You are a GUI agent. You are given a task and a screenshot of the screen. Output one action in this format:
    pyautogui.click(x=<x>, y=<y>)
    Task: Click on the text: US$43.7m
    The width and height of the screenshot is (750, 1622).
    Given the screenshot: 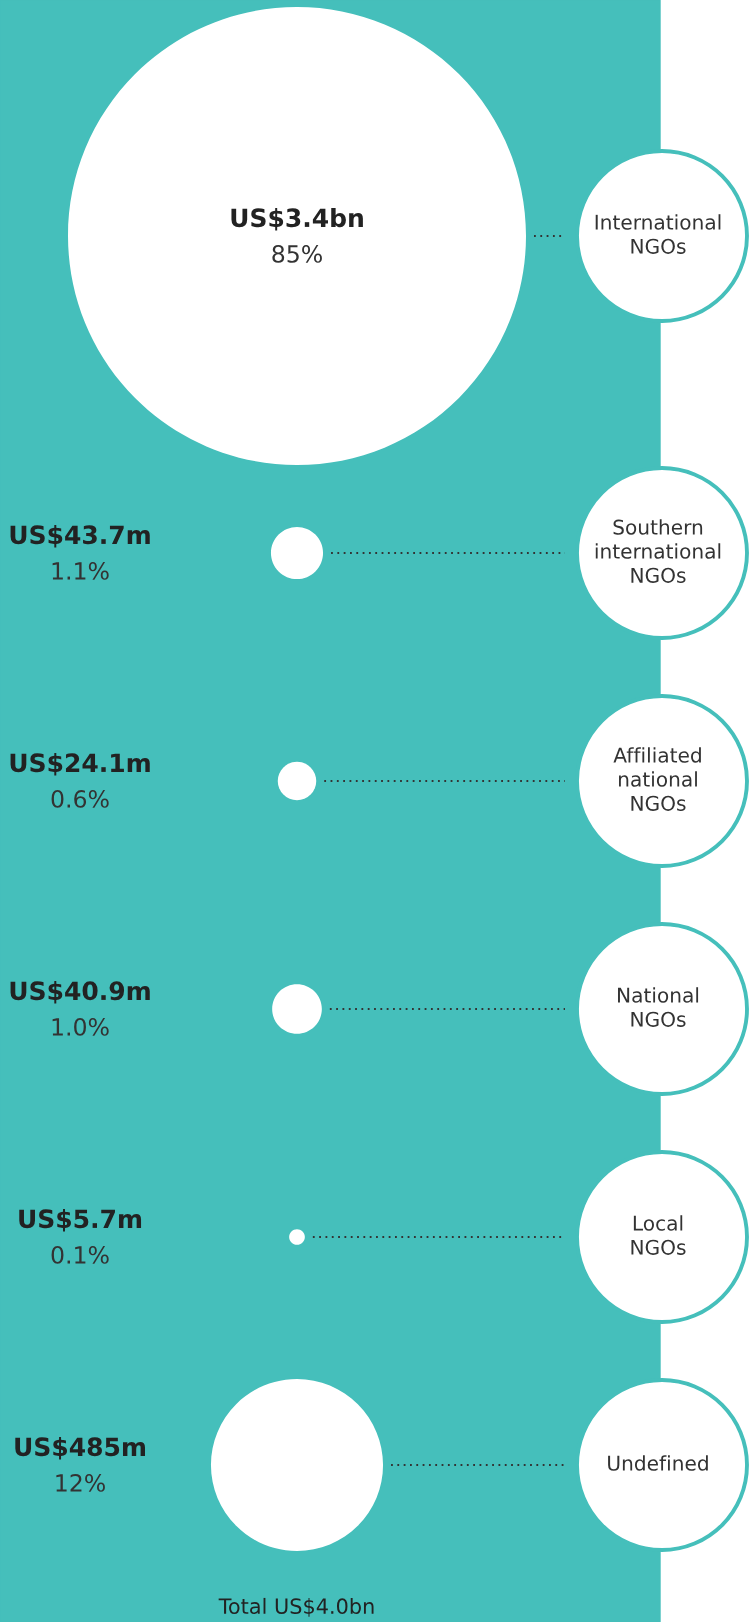 What is the action you would take?
    pyautogui.click(x=80, y=536)
    